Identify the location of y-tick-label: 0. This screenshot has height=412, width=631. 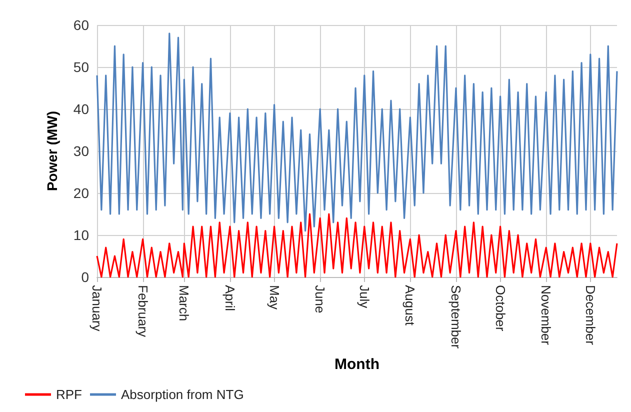
(85, 277).